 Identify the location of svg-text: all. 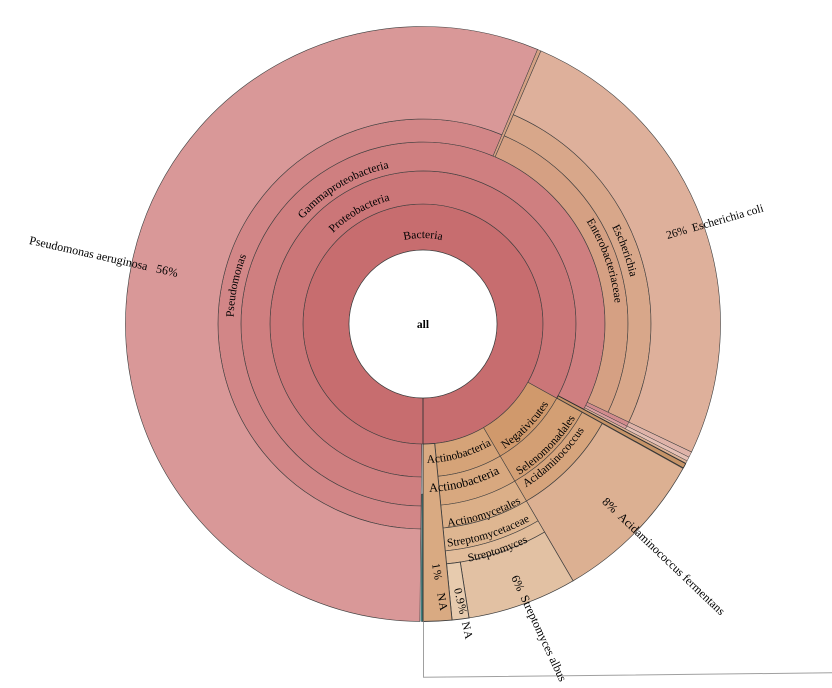
(423, 325).